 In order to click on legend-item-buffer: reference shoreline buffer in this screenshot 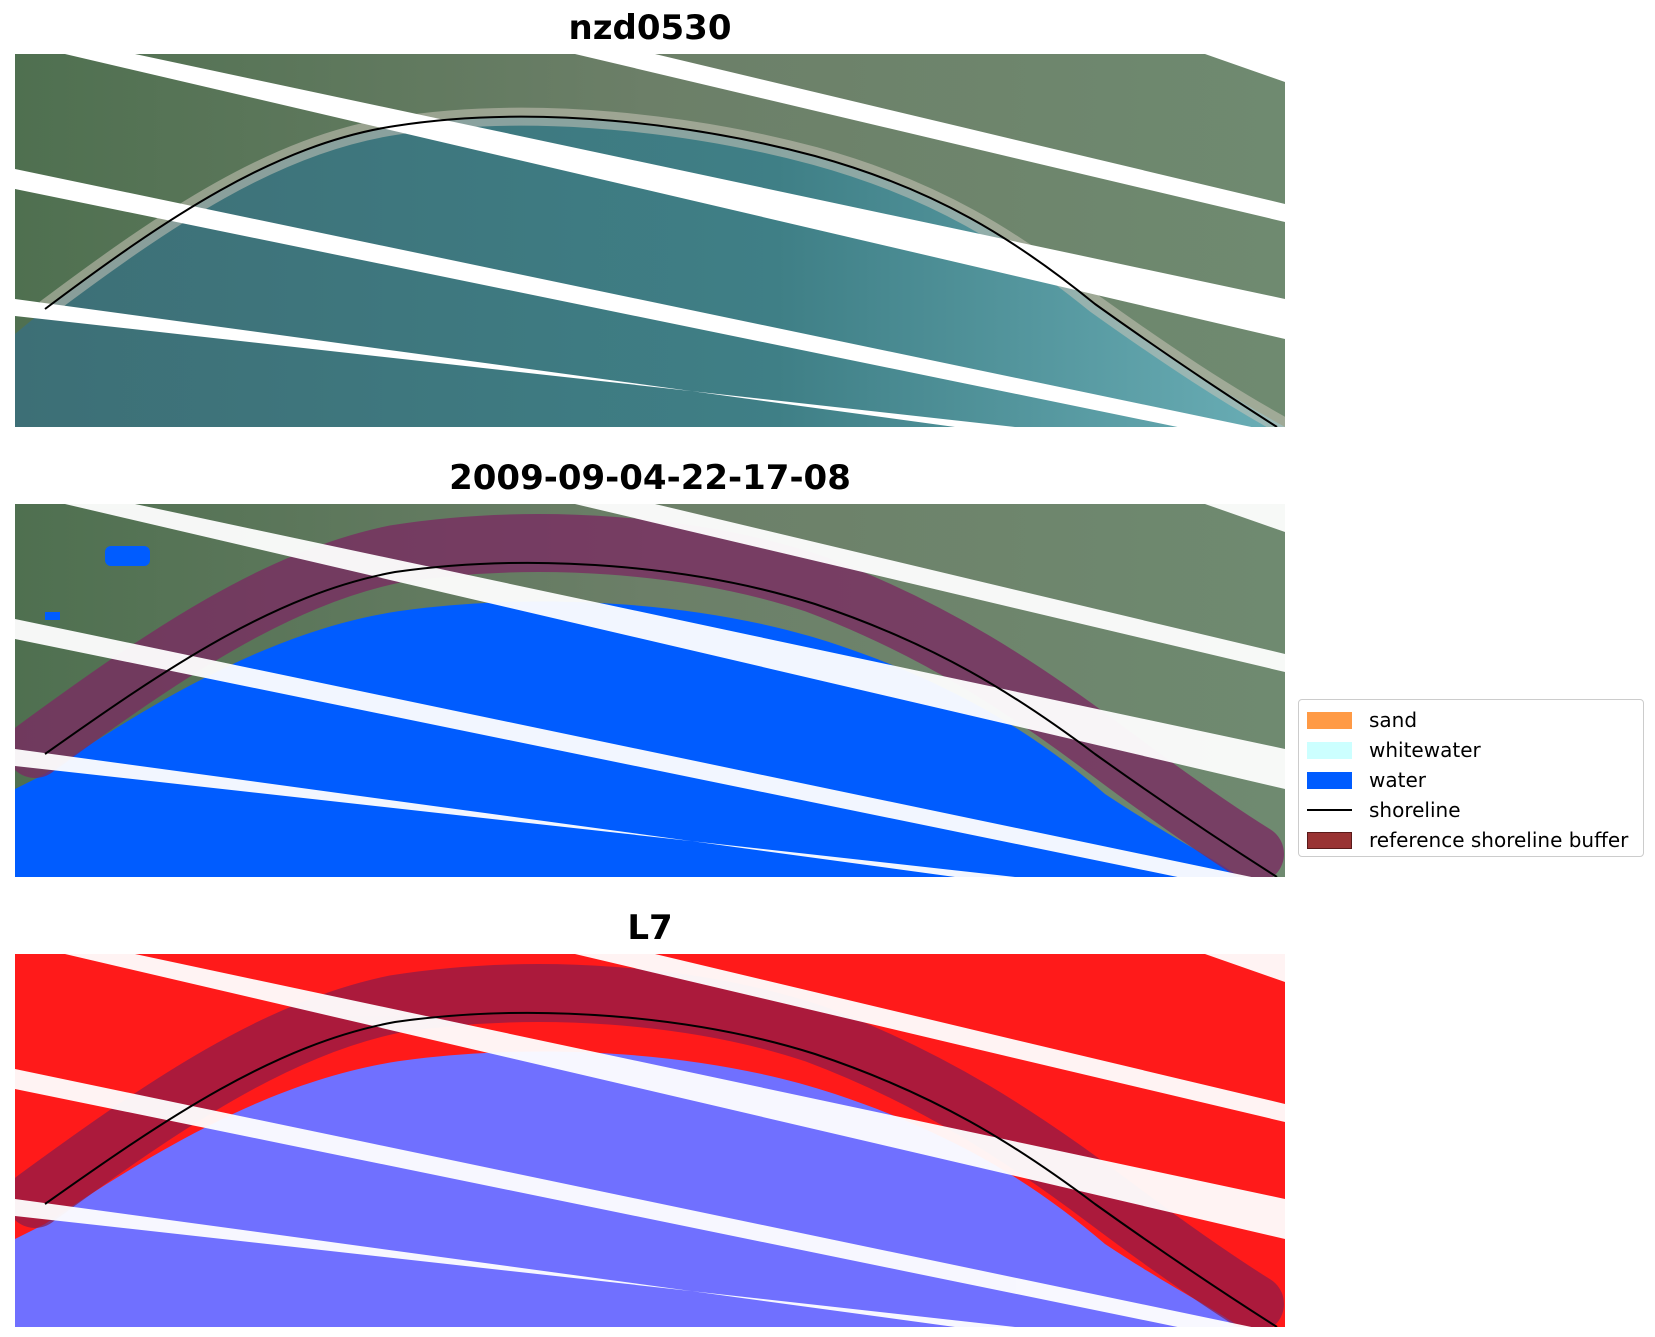, I will do `click(1467, 840)`.